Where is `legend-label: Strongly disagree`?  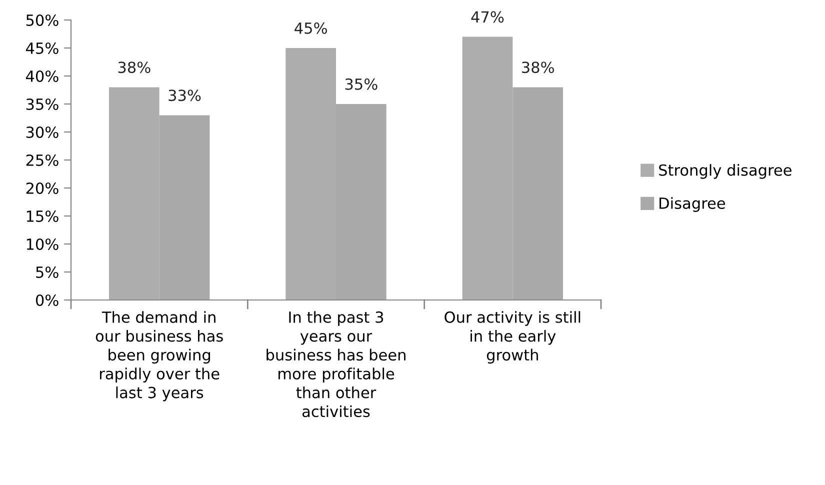
legend-label: Strongly disagree is located at coordinates (725, 171).